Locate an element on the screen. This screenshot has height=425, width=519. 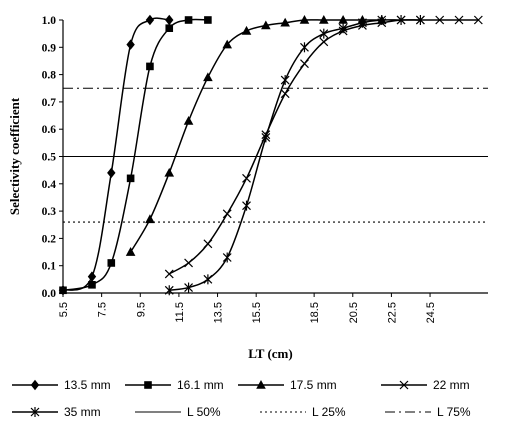
x-axis-title: LT (cm) is located at coordinates (270, 353).